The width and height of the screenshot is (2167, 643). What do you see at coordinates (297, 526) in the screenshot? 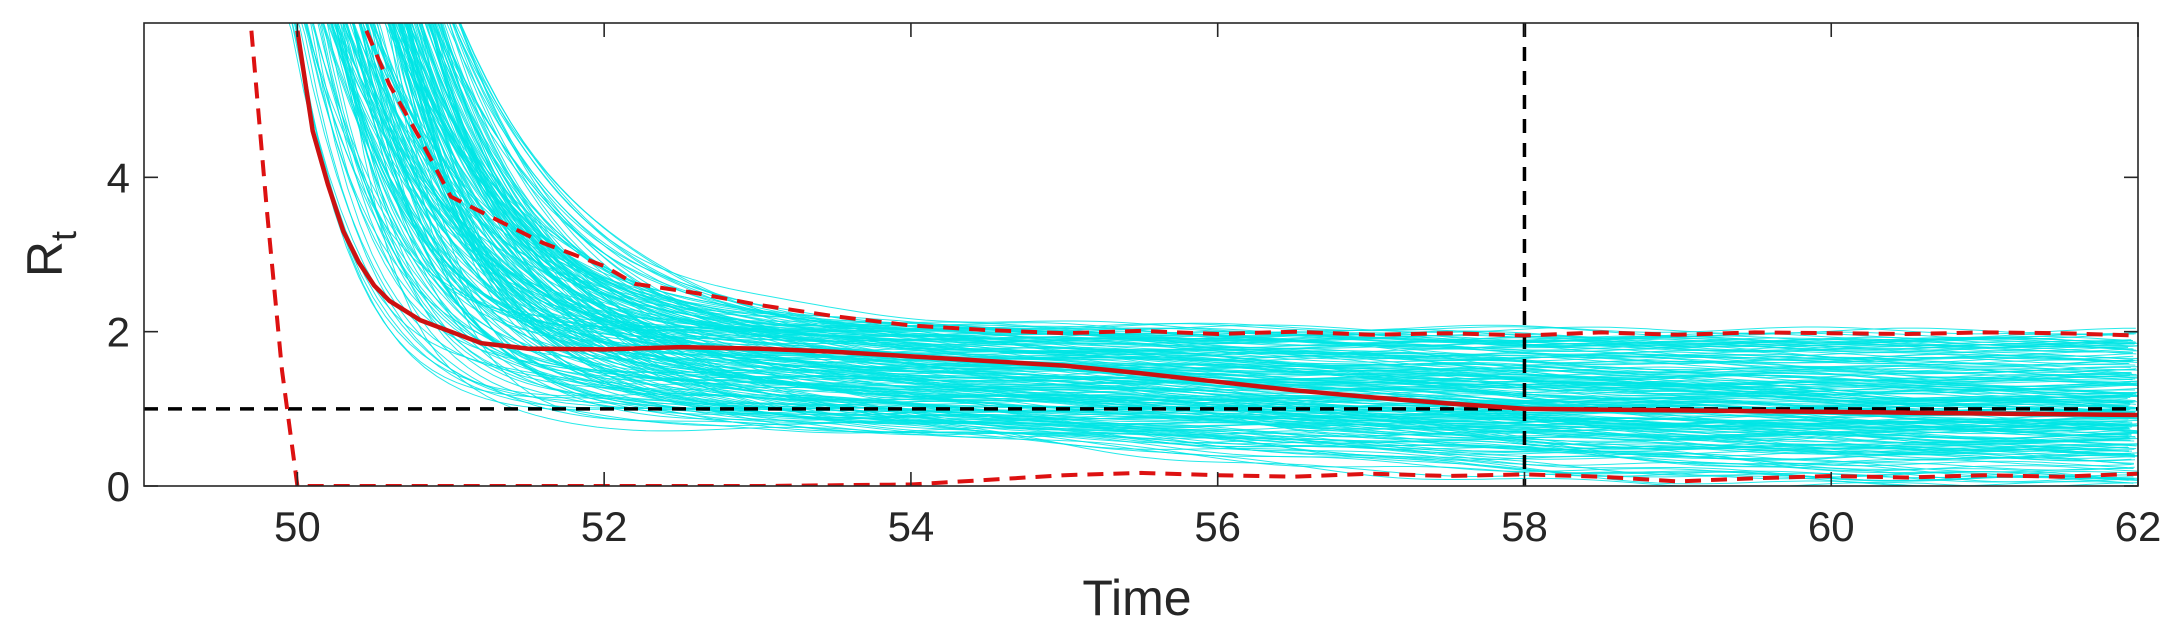
I see `x-tick-label: 50` at bounding box center [297, 526].